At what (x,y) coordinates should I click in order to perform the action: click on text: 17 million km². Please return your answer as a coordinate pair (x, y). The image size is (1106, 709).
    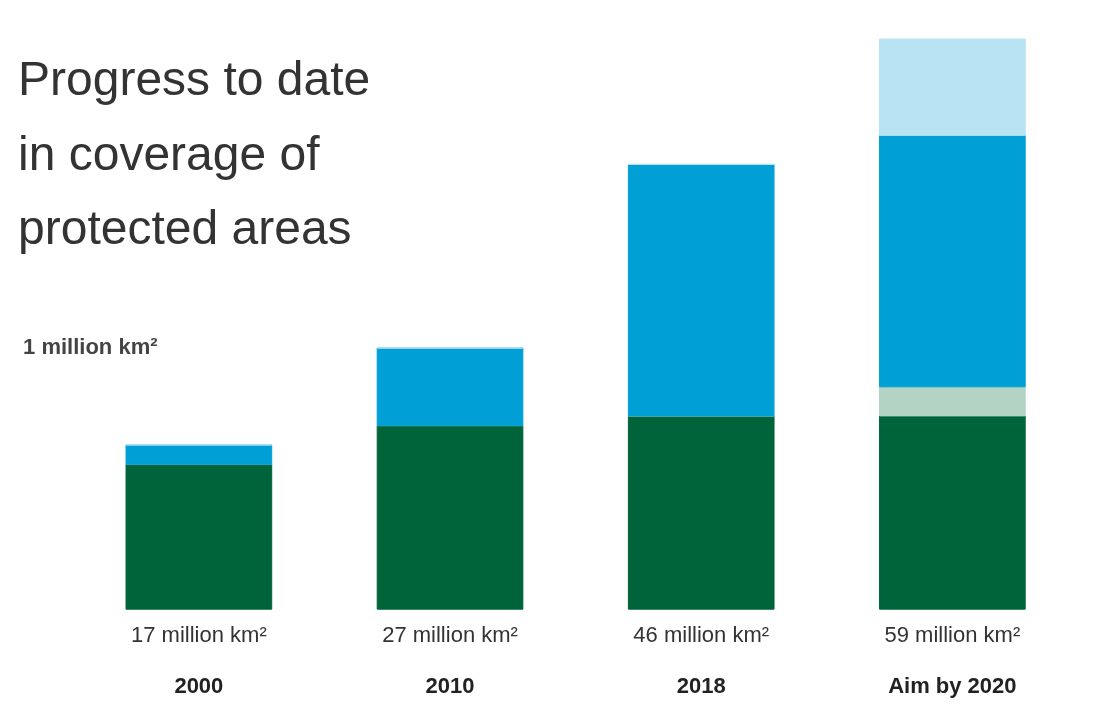
    Looking at the image, I should click on (199, 635).